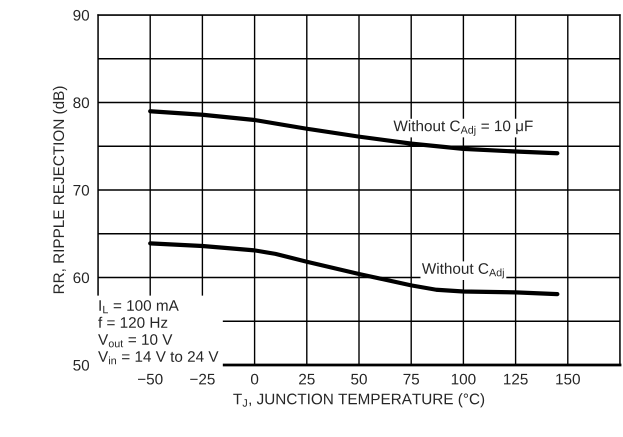  Describe the element at coordinates (60, 190) in the screenshot. I see `y-axis-title: RR, RIPPLE REJECTION (dB)` at that location.